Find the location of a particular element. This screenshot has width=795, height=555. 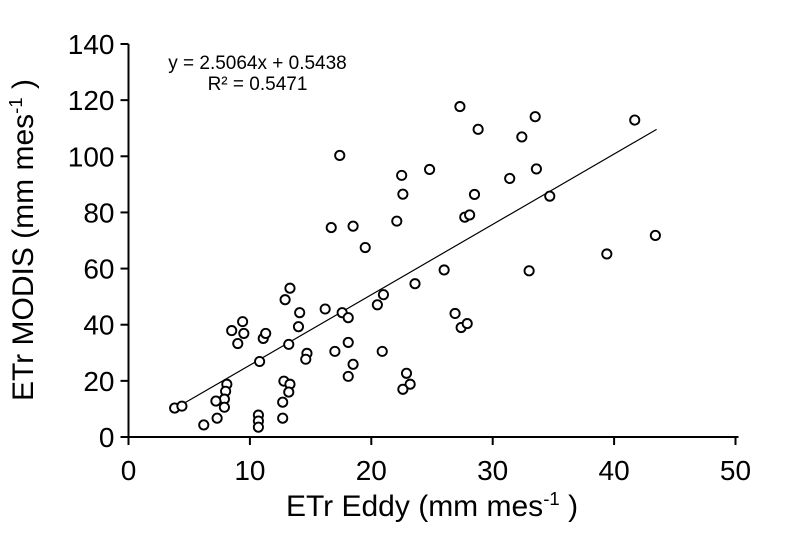

r-squared-value: R² = 0.5471 is located at coordinates (257, 84).